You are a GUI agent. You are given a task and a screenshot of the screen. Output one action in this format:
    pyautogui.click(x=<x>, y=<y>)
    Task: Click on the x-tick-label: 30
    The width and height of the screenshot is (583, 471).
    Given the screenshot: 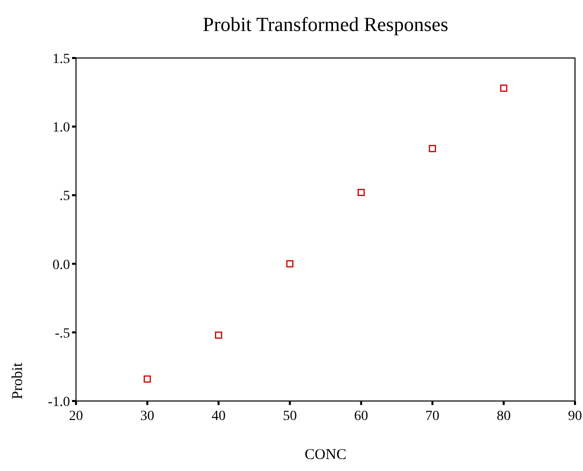 What is the action you would take?
    pyautogui.click(x=147, y=416)
    